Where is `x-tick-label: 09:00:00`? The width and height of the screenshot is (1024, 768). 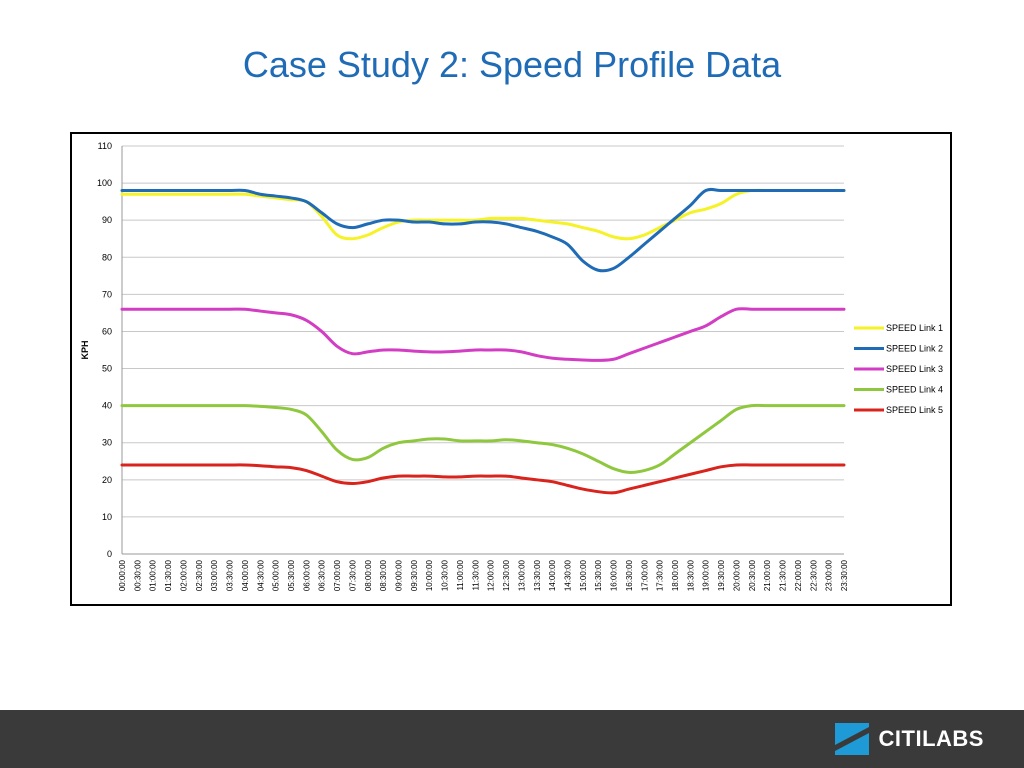 x-tick-label: 09:00:00 is located at coordinates (399, 575).